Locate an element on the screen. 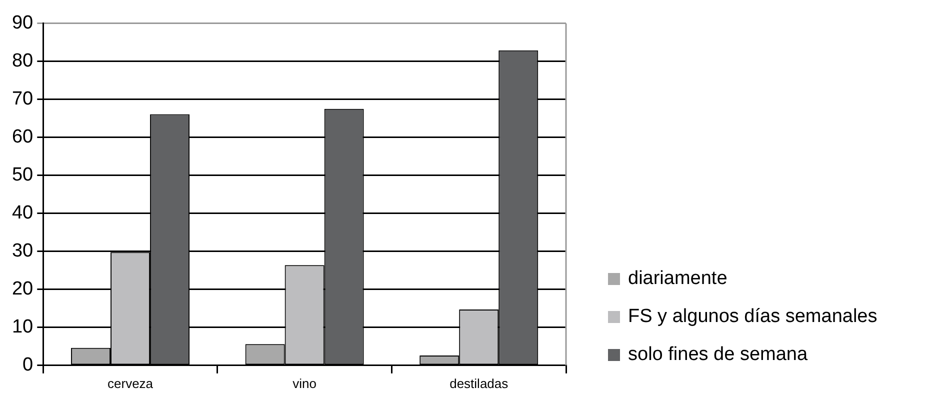 The image size is (947, 403). x-tick-label: destiladas is located at coordinates (479, 383).